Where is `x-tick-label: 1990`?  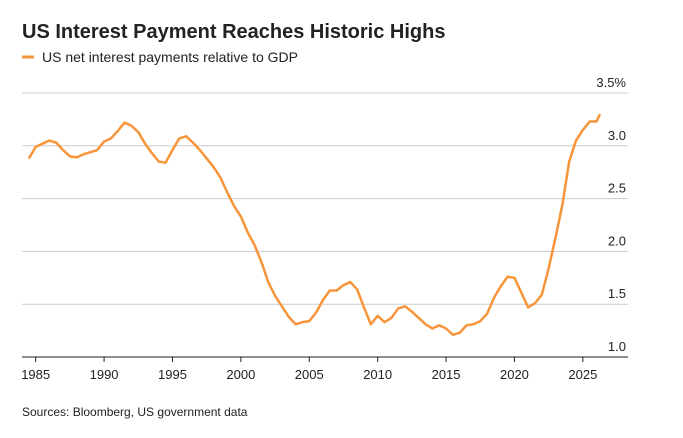 x-tick-label: 1990 is located at coordinates (104, 374).